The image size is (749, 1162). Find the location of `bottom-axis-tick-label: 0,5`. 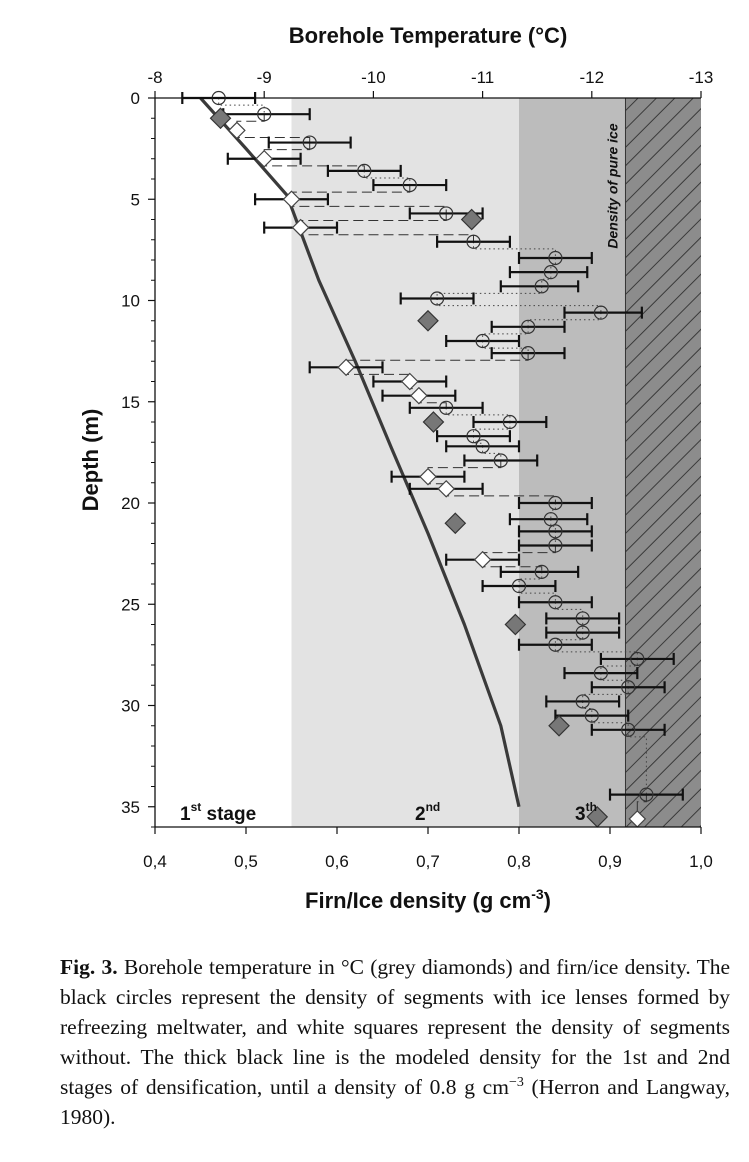

bottom-axis-tick-label: 0,5 is located at coordinates (246, 861).